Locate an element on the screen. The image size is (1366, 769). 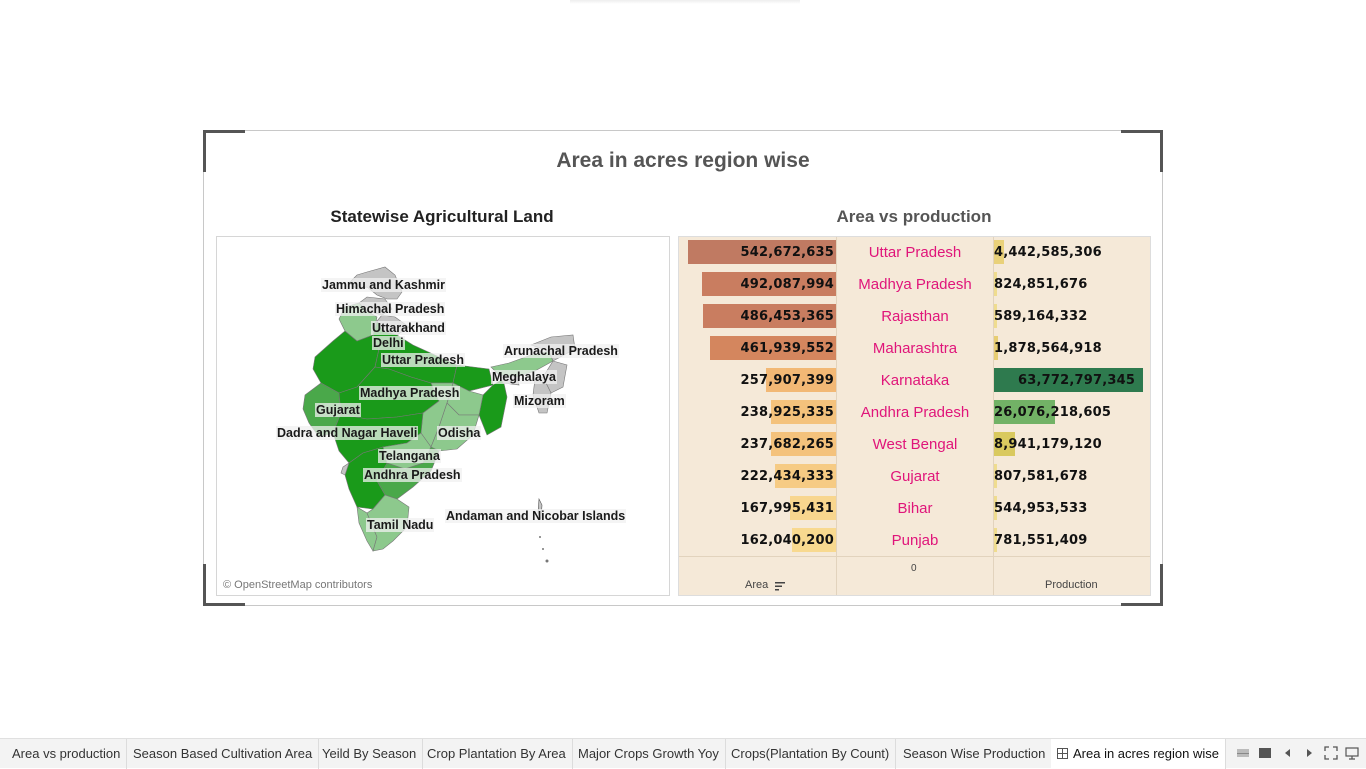
chart-row: 162,040,200 Punjab 781,551,409 is located at coordinates (915, 541).